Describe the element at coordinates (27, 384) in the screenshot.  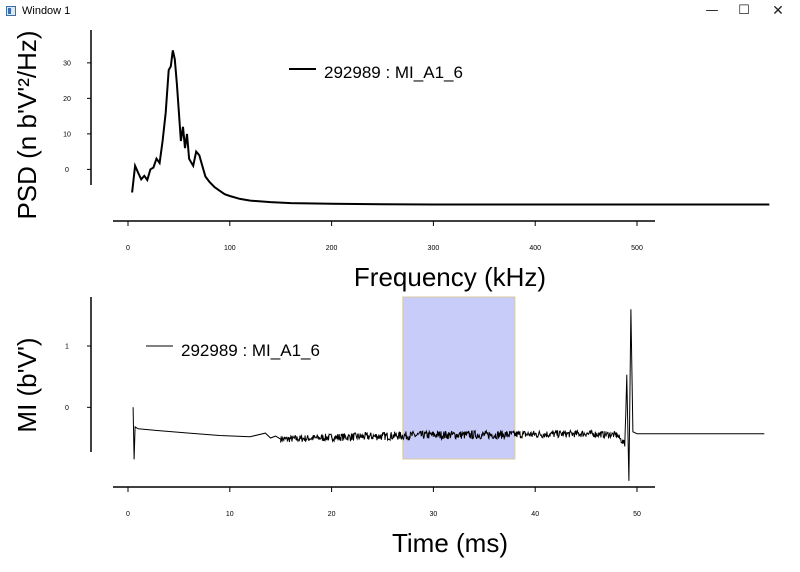
I see `mi-y-axis-label: MI (b'V')` at that location.